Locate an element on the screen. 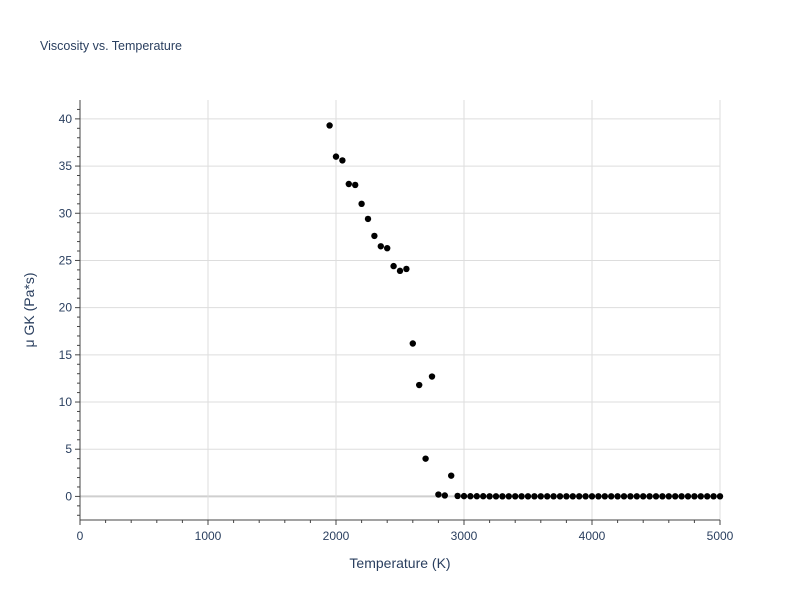  y-tick-label: 30 is located at coordinates (66, 213).